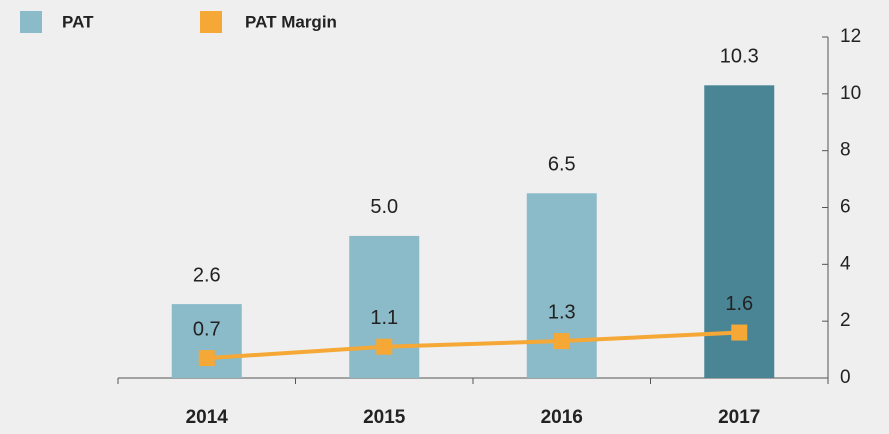 This screenshot has height=434, width=889. Describe the element at coordinates (562, 312) in the screenshot. I see `data-label: 1.3` at that location.